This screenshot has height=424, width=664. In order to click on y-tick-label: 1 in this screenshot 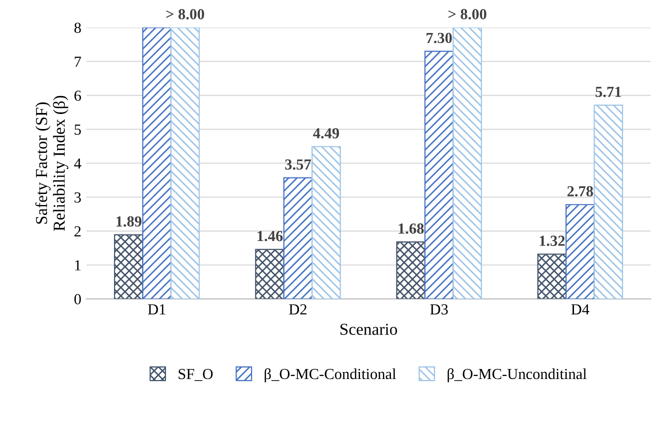, I will do `click(78, 265)`.